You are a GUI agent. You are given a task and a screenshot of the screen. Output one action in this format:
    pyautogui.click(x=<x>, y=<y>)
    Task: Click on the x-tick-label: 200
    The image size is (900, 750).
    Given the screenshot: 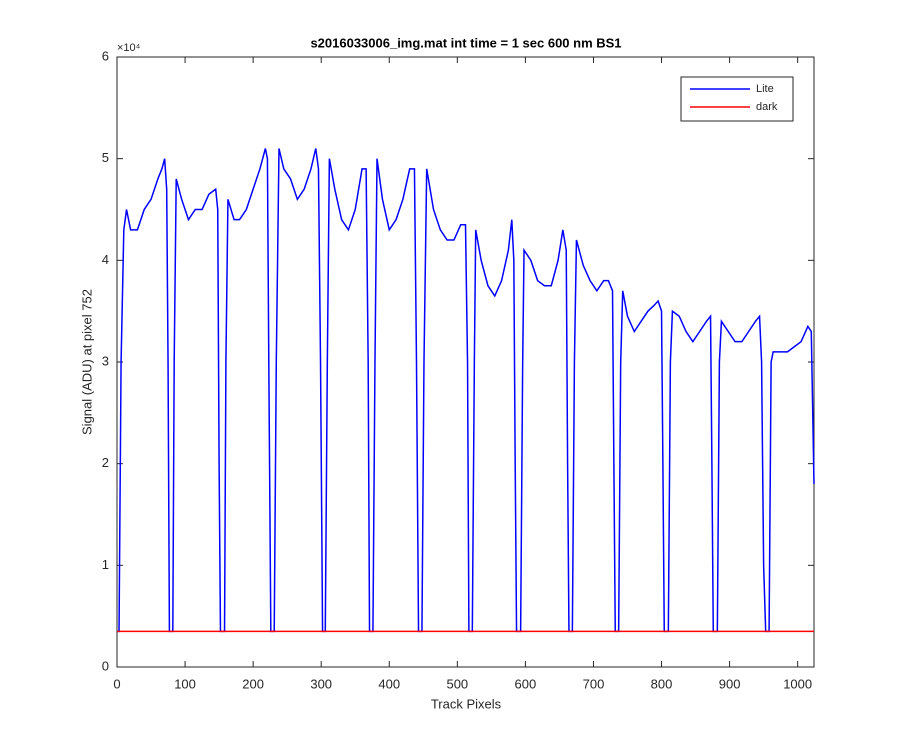 What is the action you would take?
    pyautogui.click(x=253, y=683)
    